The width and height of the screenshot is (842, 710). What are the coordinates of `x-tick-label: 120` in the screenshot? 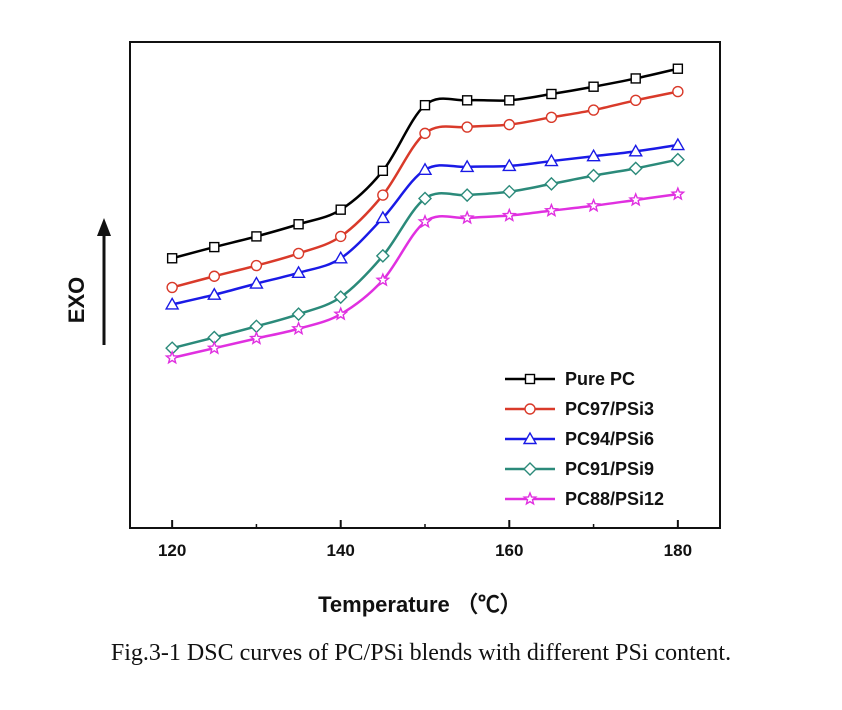 It's located at (172, 550).